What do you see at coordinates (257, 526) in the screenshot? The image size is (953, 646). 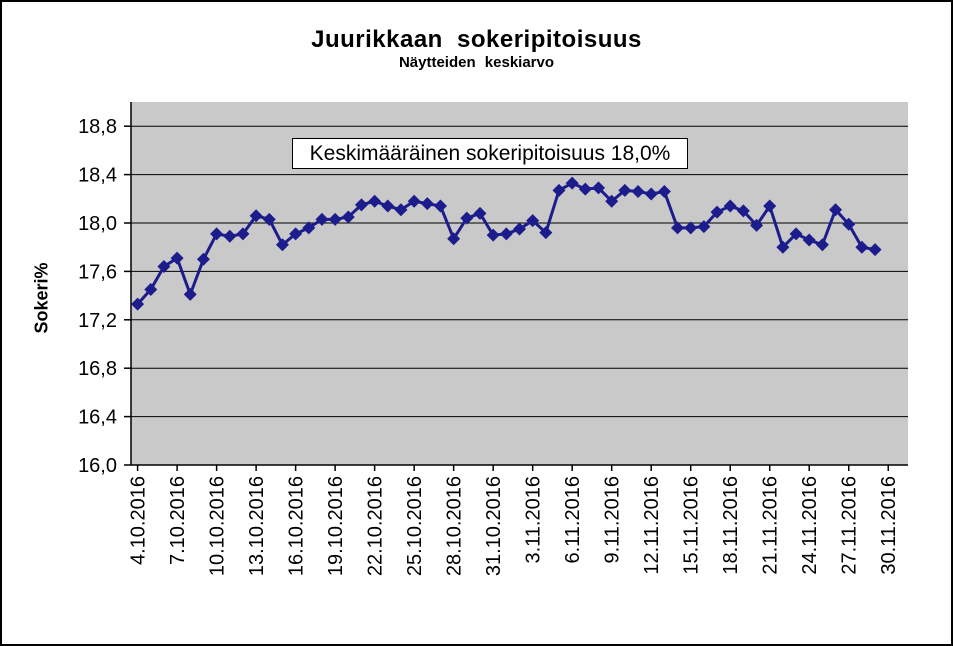 I see `x-tick-label: 13.10.2016` at bounding box center [257, 526].